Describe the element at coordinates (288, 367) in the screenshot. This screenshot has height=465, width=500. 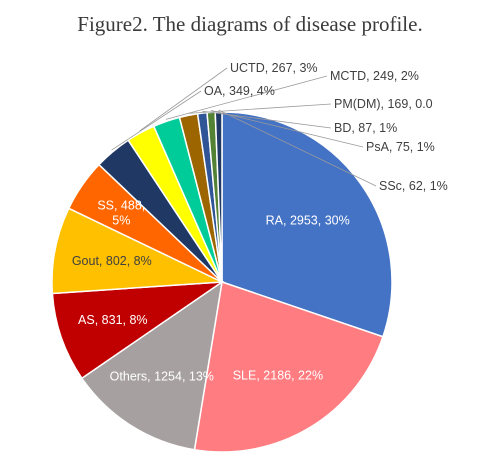
I see `pie-slice-sle` at that location.